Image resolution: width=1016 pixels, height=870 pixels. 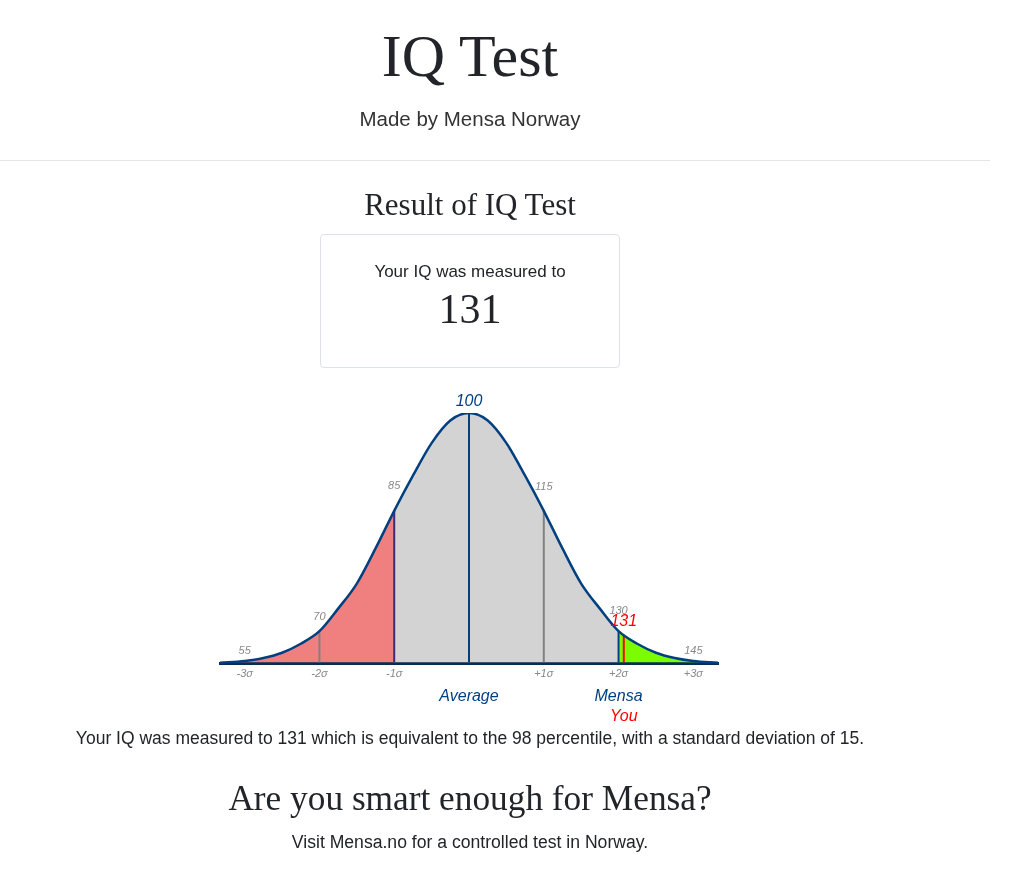 What do you see at coordinates (245, 650) in the screenshot?
I see `annotation: 55` at bounding box center [245, 650].